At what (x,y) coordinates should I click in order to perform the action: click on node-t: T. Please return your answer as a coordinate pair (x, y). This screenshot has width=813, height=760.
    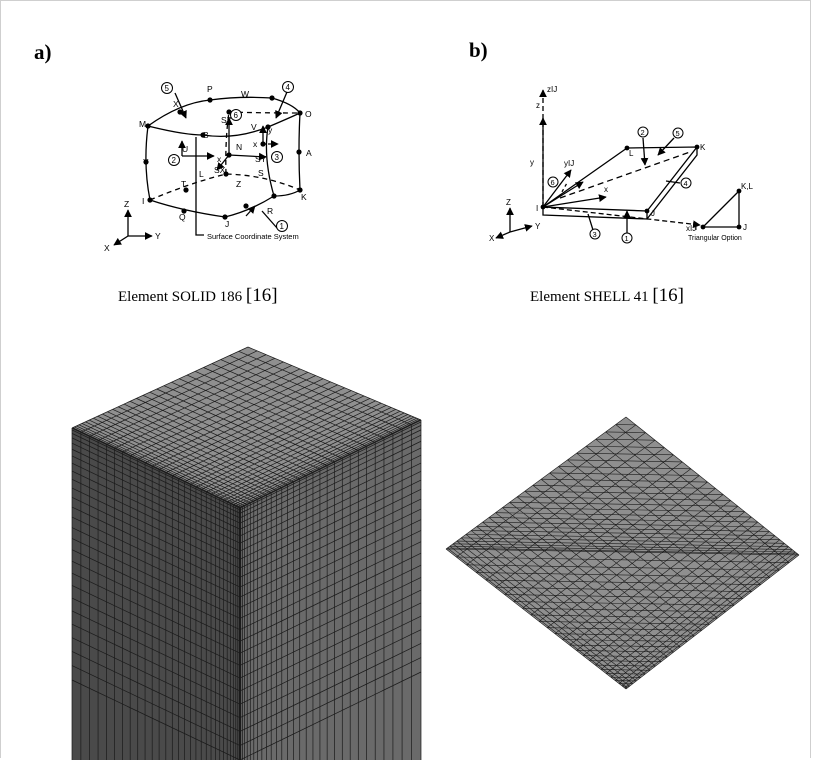
    Looking at the image, I should click on (183, 184).